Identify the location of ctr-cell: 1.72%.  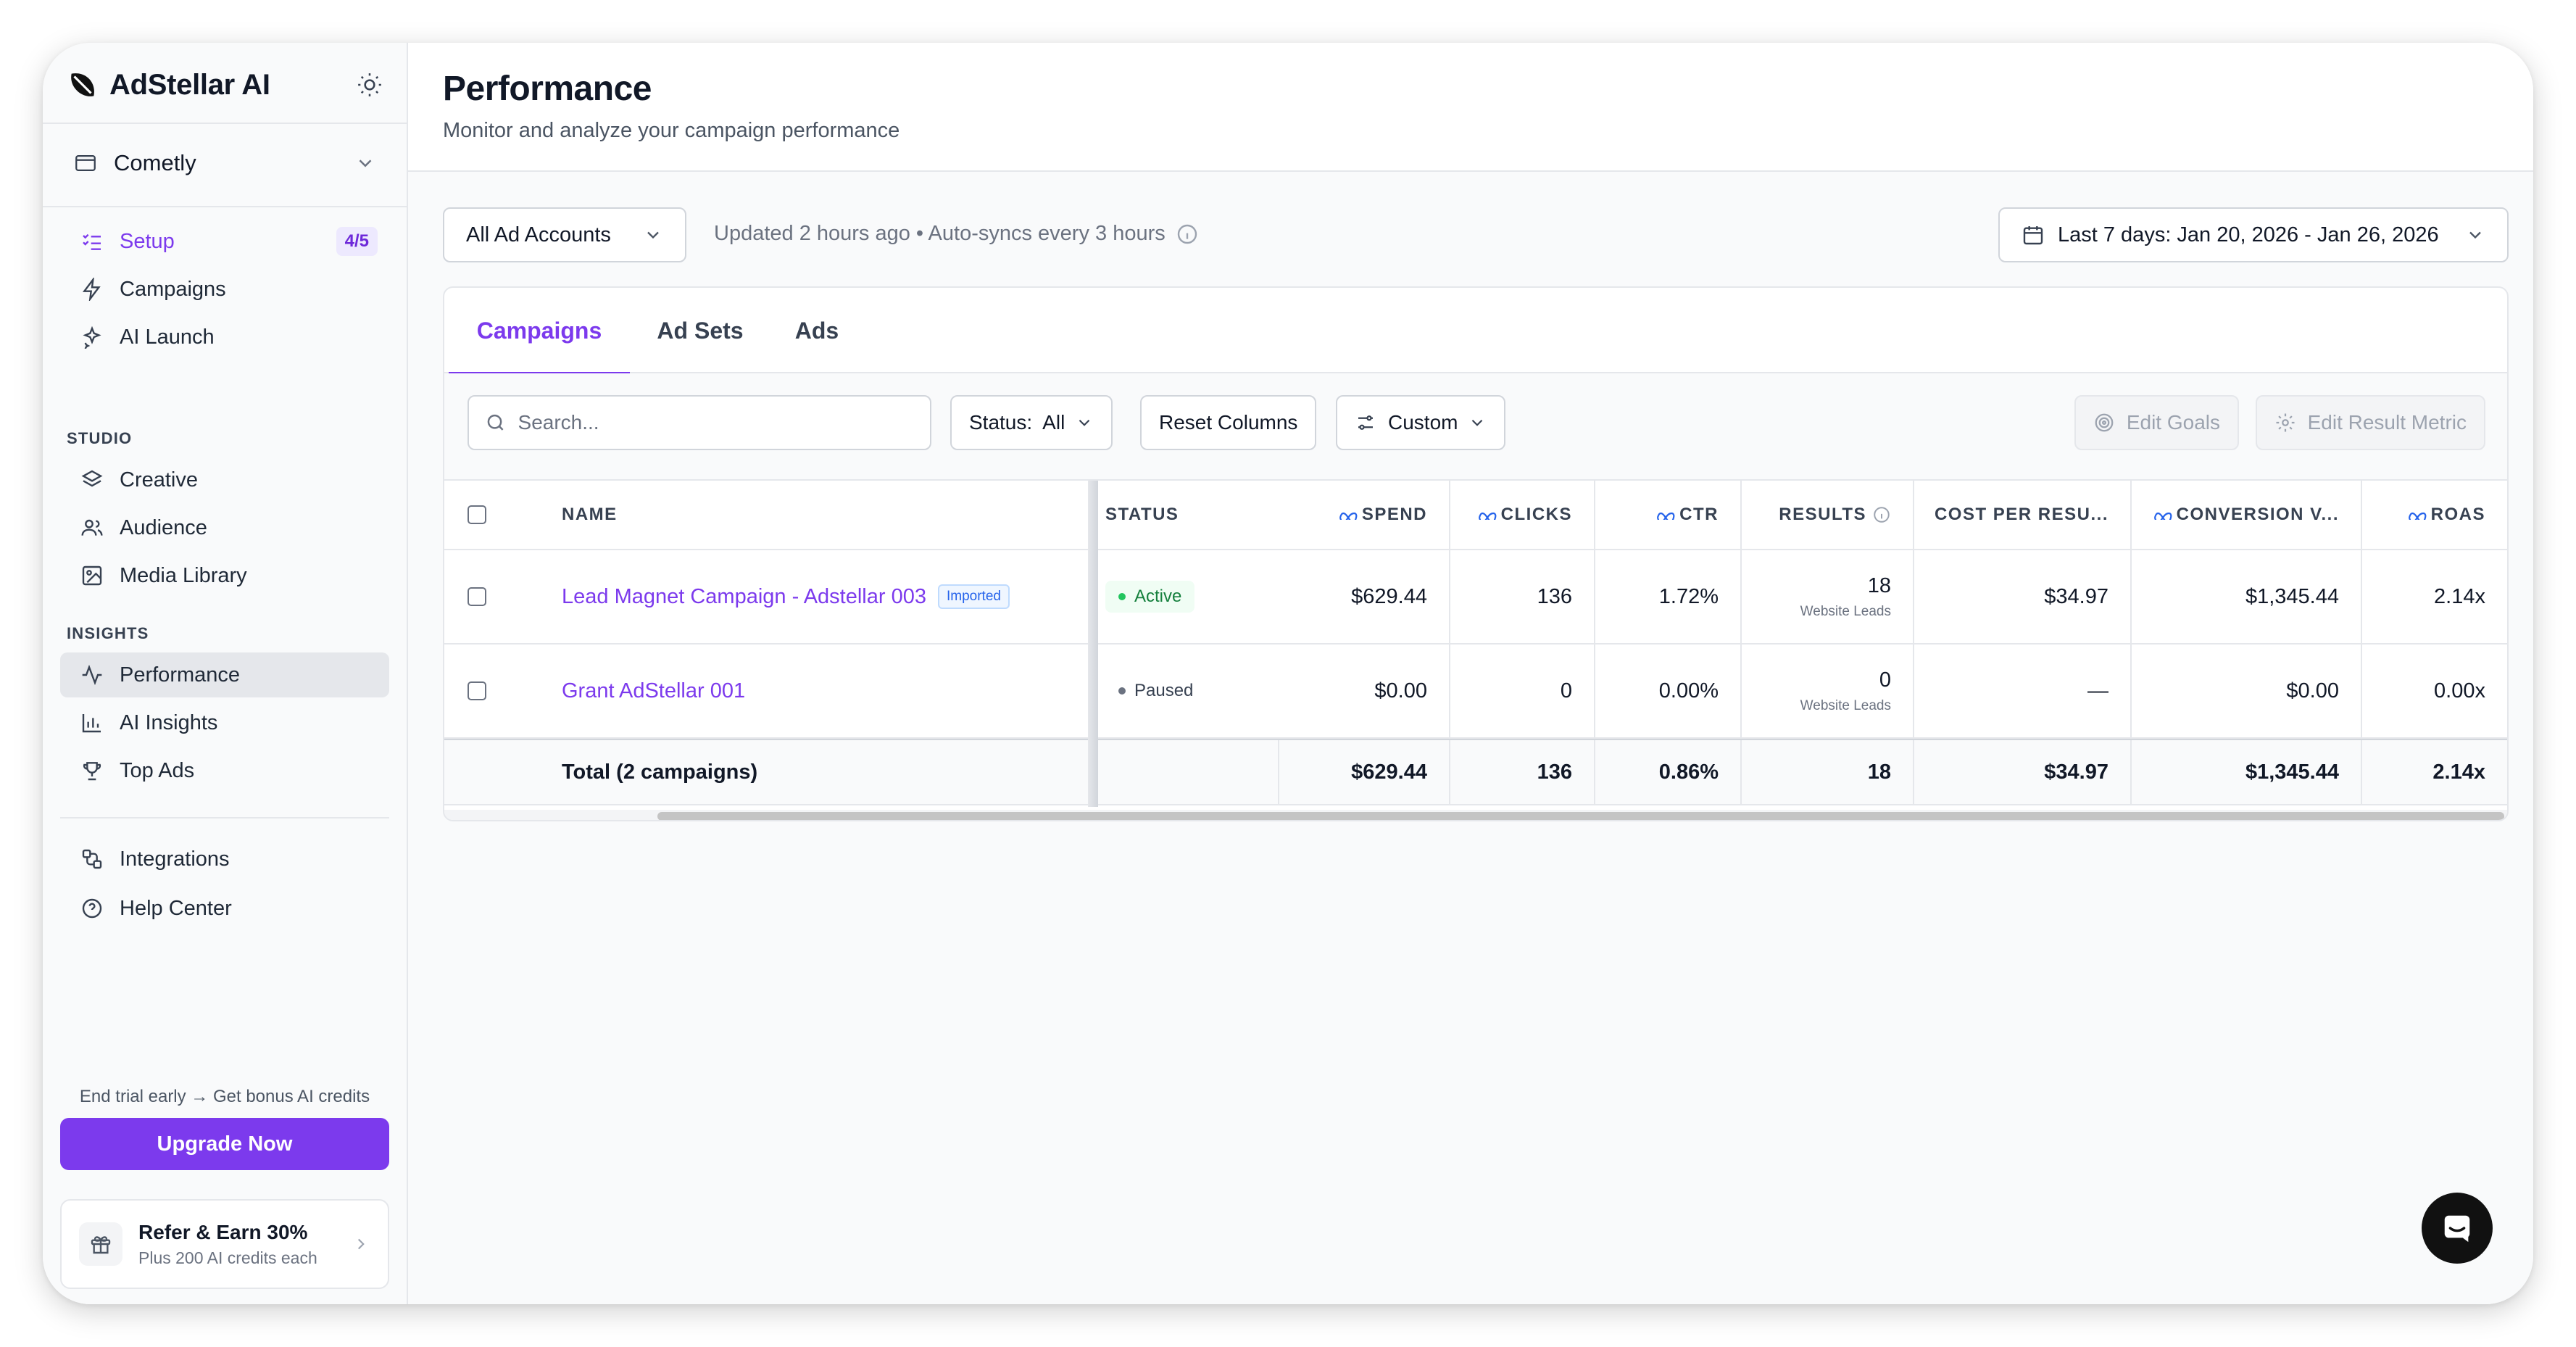
(1668, 596).